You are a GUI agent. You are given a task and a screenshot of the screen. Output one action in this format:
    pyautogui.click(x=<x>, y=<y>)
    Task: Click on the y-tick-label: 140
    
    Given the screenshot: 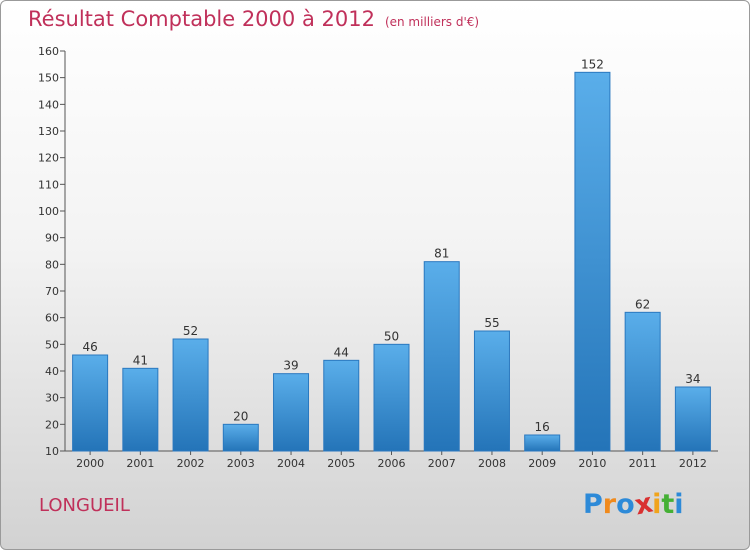 What is the action you would take?
    pyautogui.click(x=48, y=104)
    